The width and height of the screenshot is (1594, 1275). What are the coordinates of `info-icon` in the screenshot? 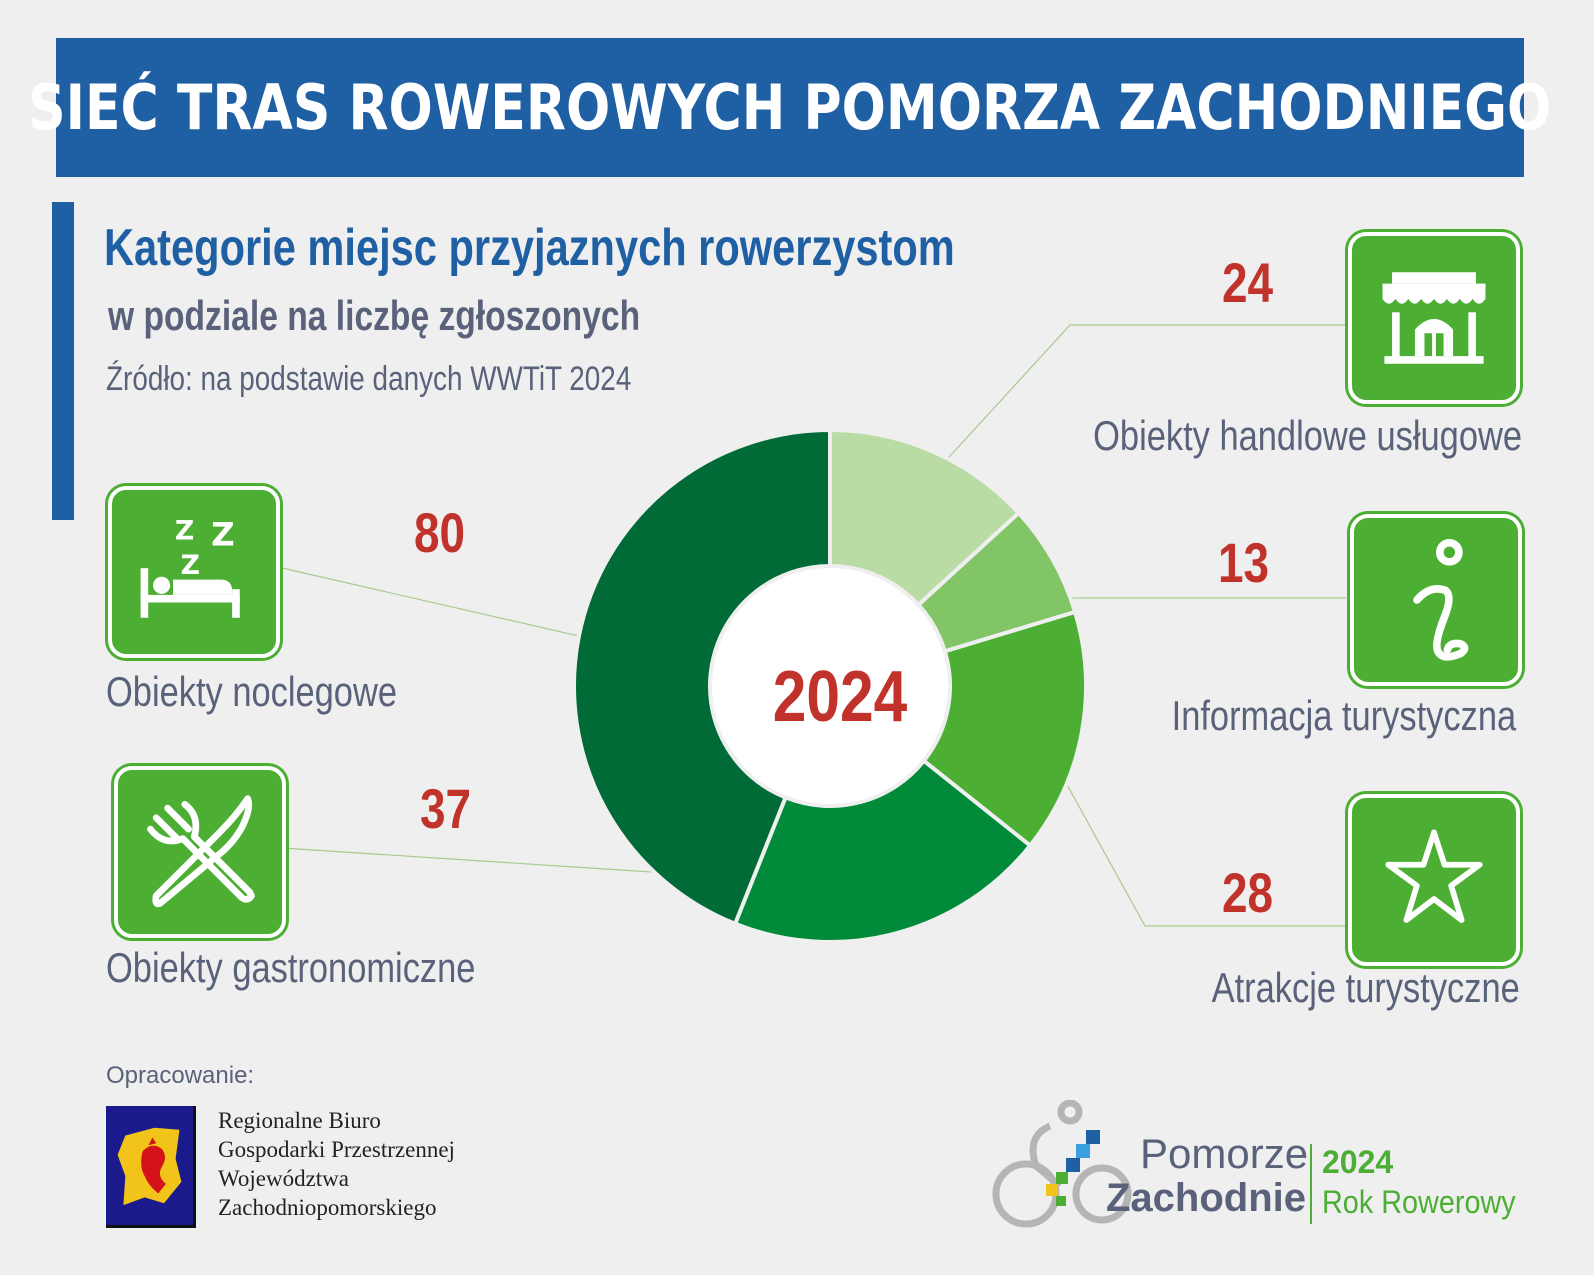 It's located at (1436, 600).